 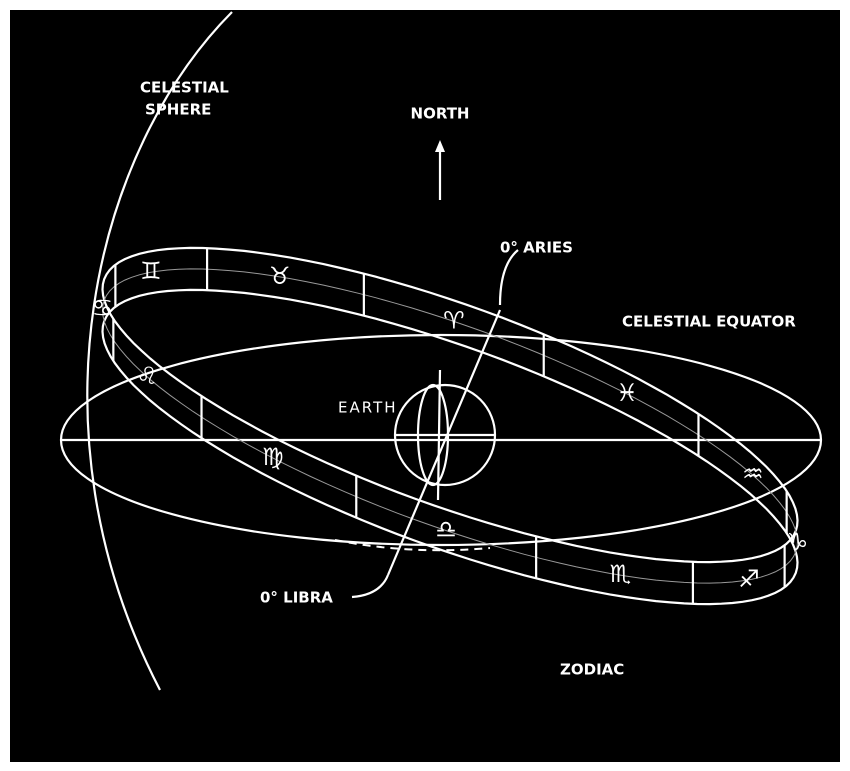 I want to click on zodiac-sign: ♓, so click(x=627, y=393).